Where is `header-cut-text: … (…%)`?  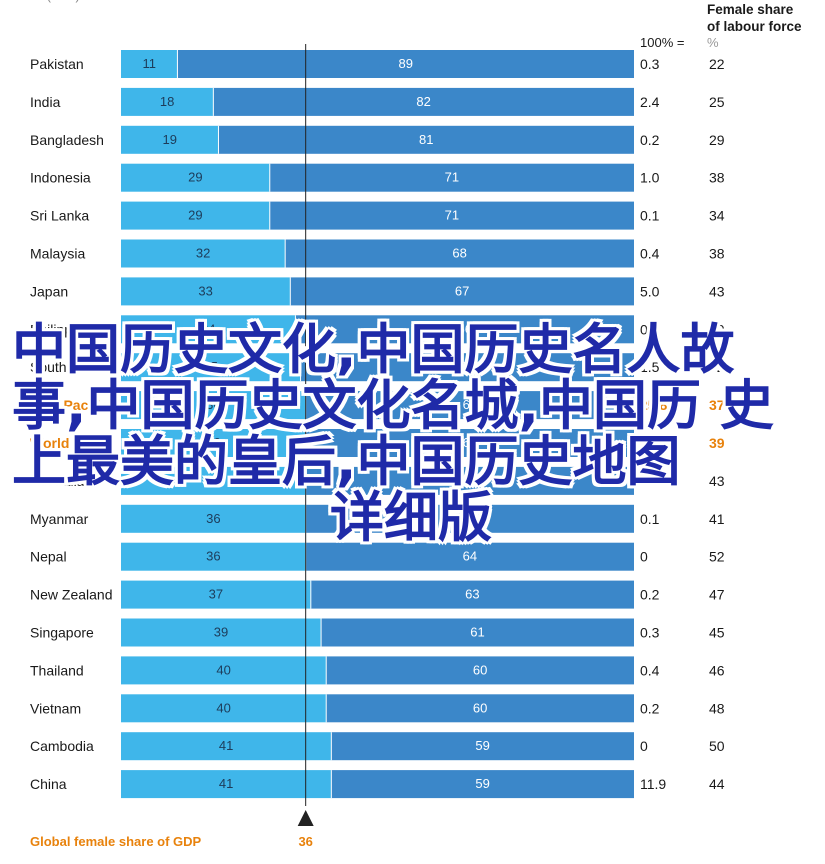
header-cut-text: … (…%) is located at coordinates (55, 1).